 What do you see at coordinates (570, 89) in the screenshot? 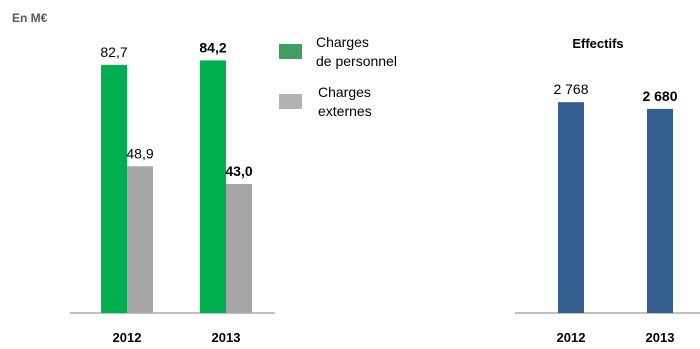
I see `data-label-1-0-0: 2 768` at bounding box center [570, 89].